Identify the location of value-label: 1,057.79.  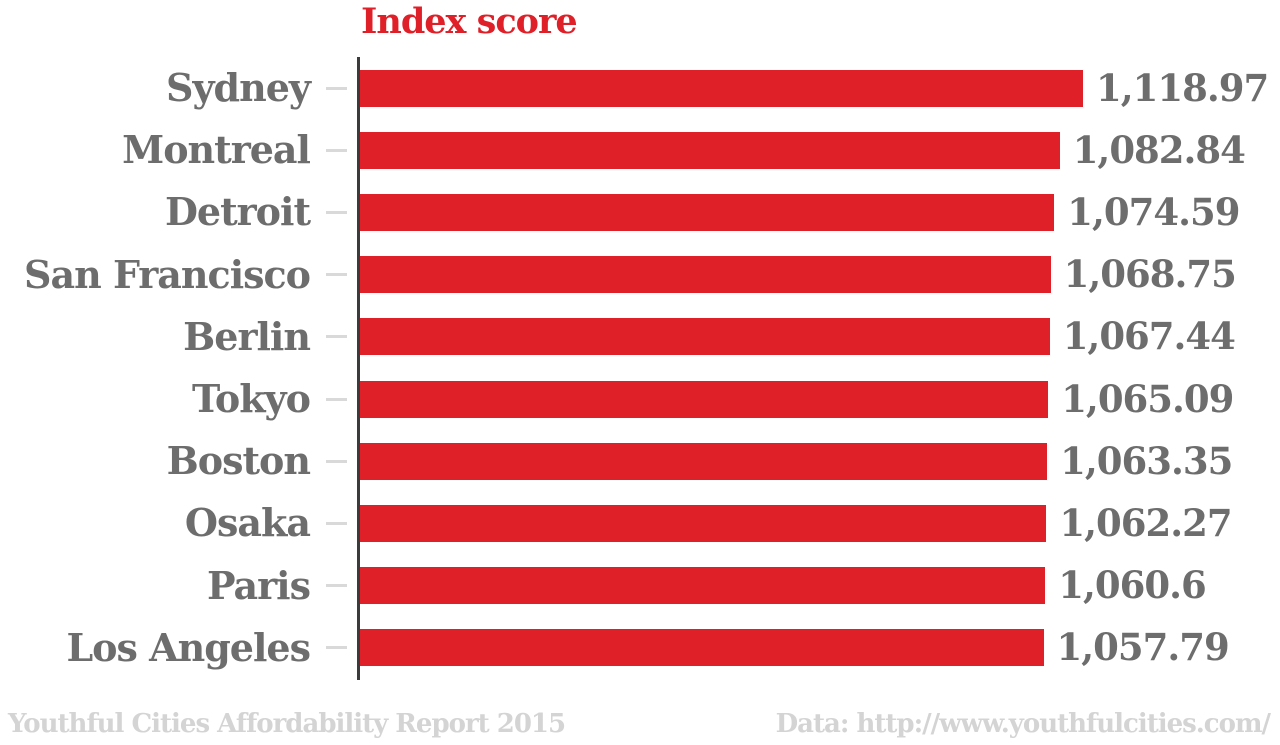
(1143, 647).